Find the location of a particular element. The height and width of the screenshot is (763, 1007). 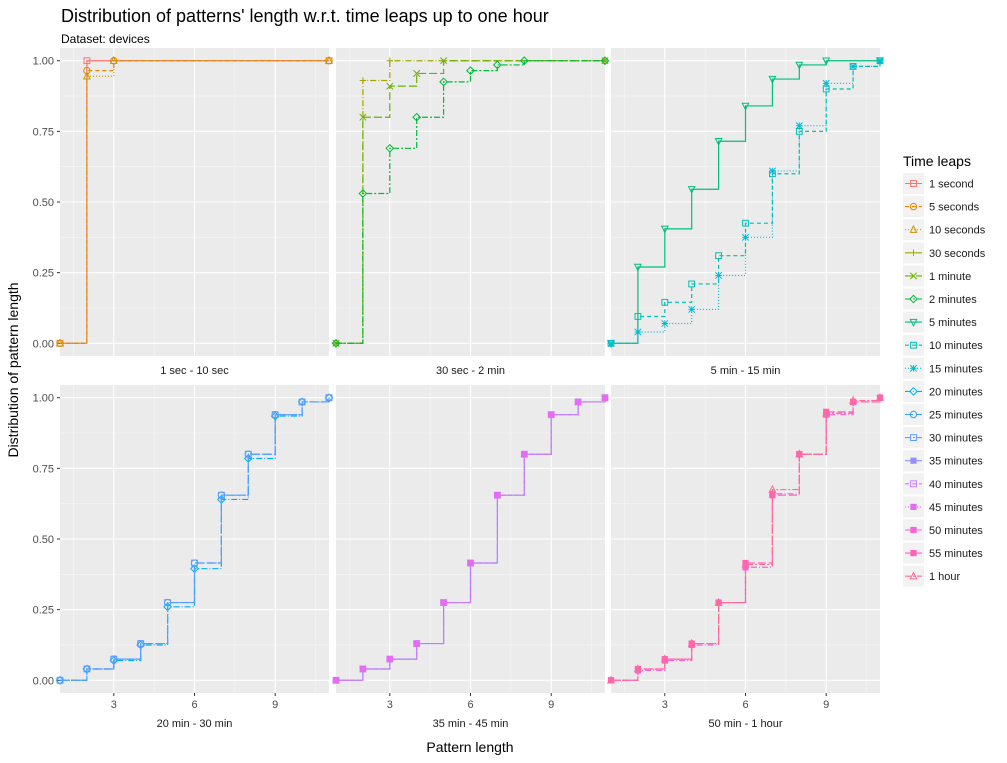

y-tick-label: 1.00 is located at coordinates (43, 62).